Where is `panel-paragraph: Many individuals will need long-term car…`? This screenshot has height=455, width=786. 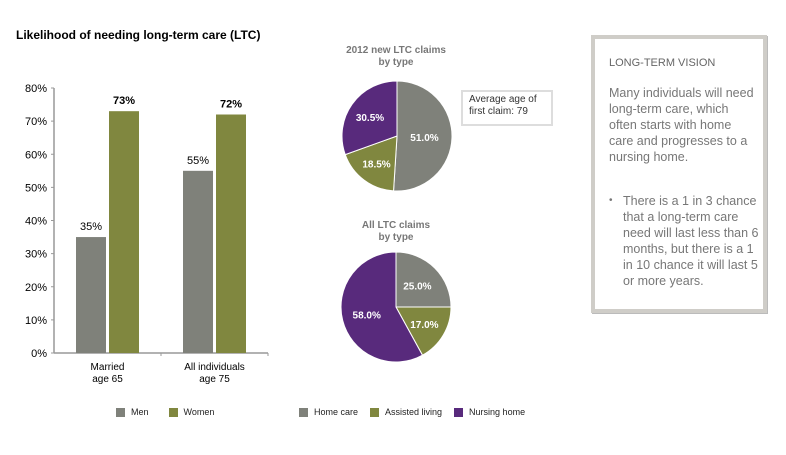
panel-paragraph: Many individuals will need long-term car… is located at coordinates (681, 125).